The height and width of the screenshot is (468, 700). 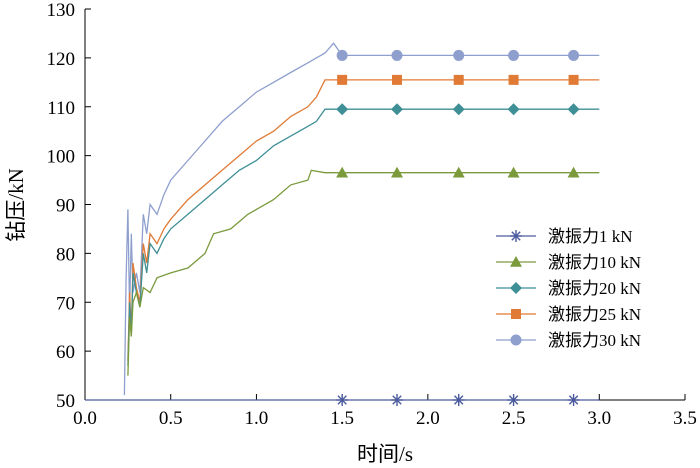 What do you see at coordinates (85, 418) in the screenshot?
I see `x-tick-label: 0.0` at bounding box center [85, 418].